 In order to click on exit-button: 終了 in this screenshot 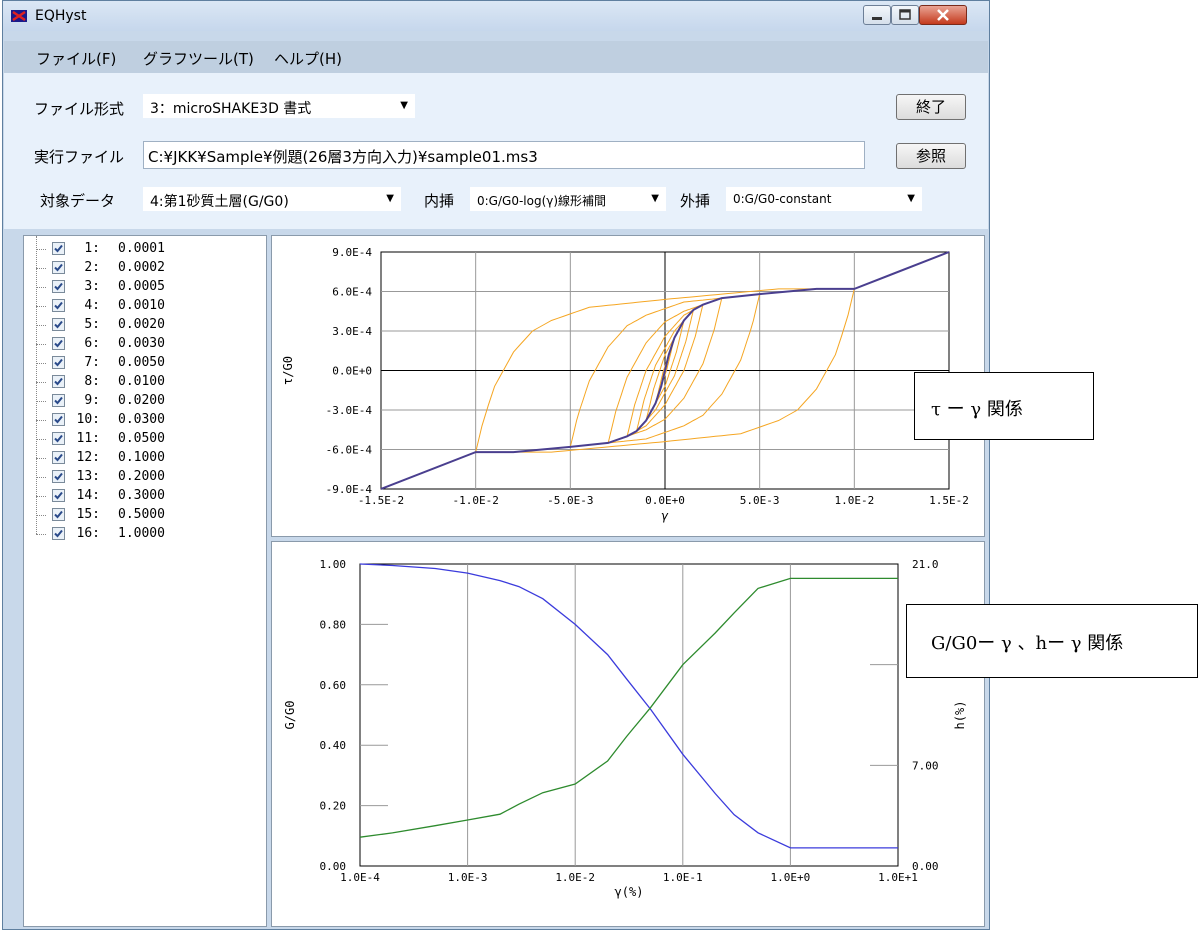, I will do `click(931, 107)`.